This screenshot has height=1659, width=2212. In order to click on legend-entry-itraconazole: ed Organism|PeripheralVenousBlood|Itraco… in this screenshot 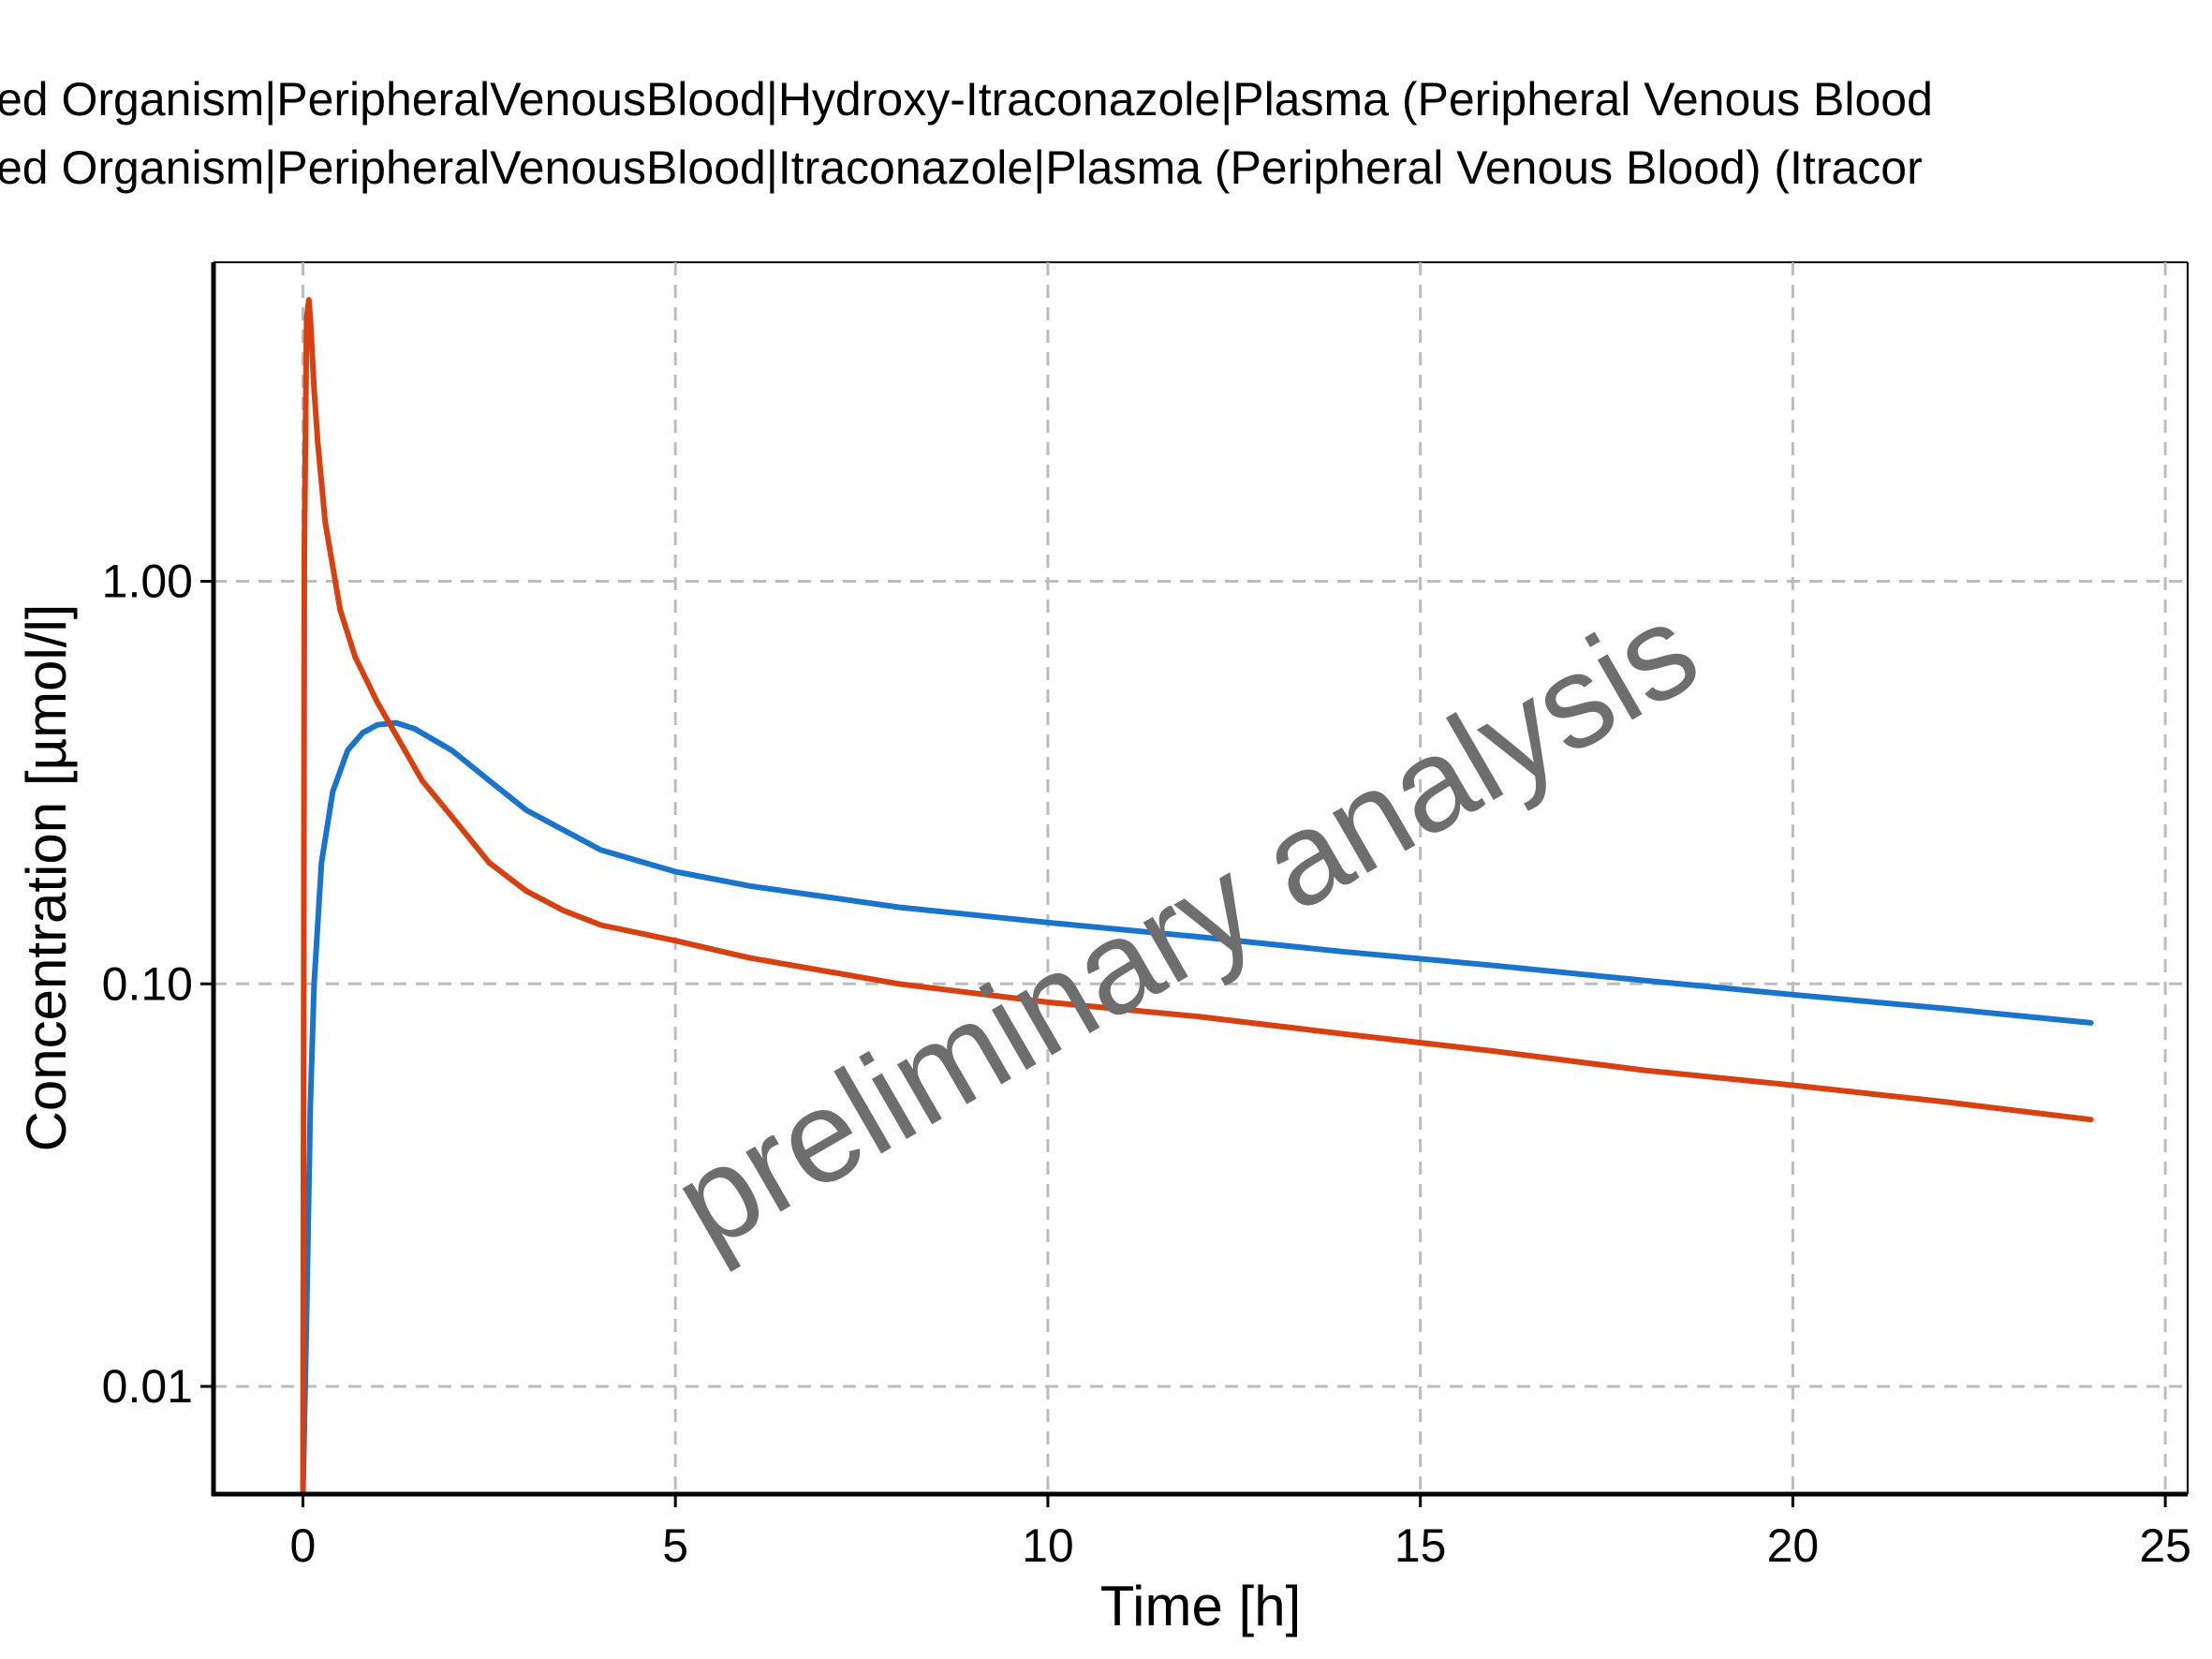, I will do `click(961, 167)`.